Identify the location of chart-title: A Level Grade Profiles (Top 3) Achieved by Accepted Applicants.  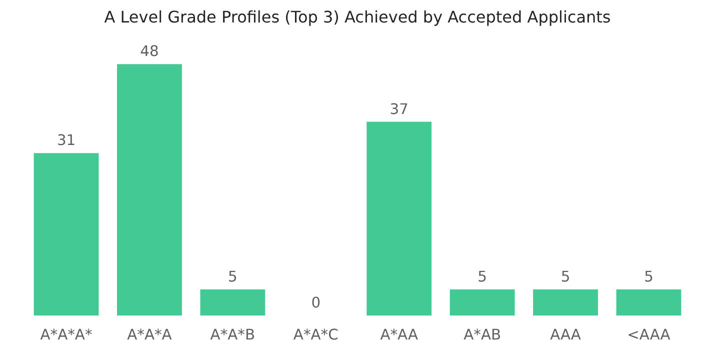
(357, 17).